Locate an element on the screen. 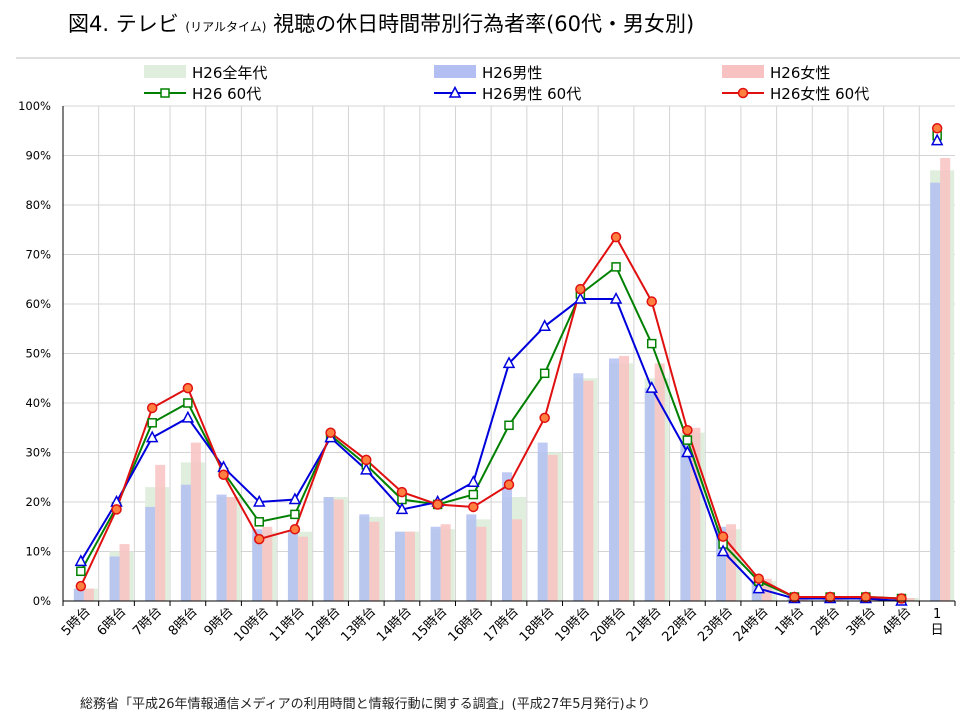  legend-label: H26男性 60代 is located at coordinates (531, 94).